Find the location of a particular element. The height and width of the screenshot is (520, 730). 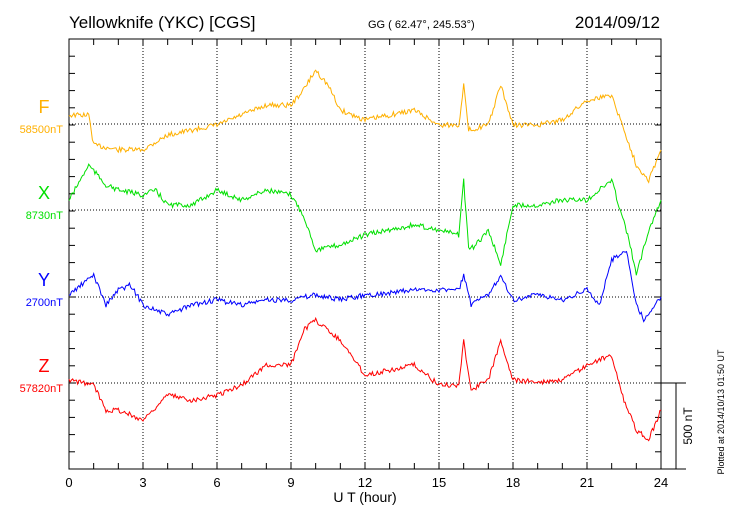

x-tick-label: 18 is located at coordinates (513, 482).